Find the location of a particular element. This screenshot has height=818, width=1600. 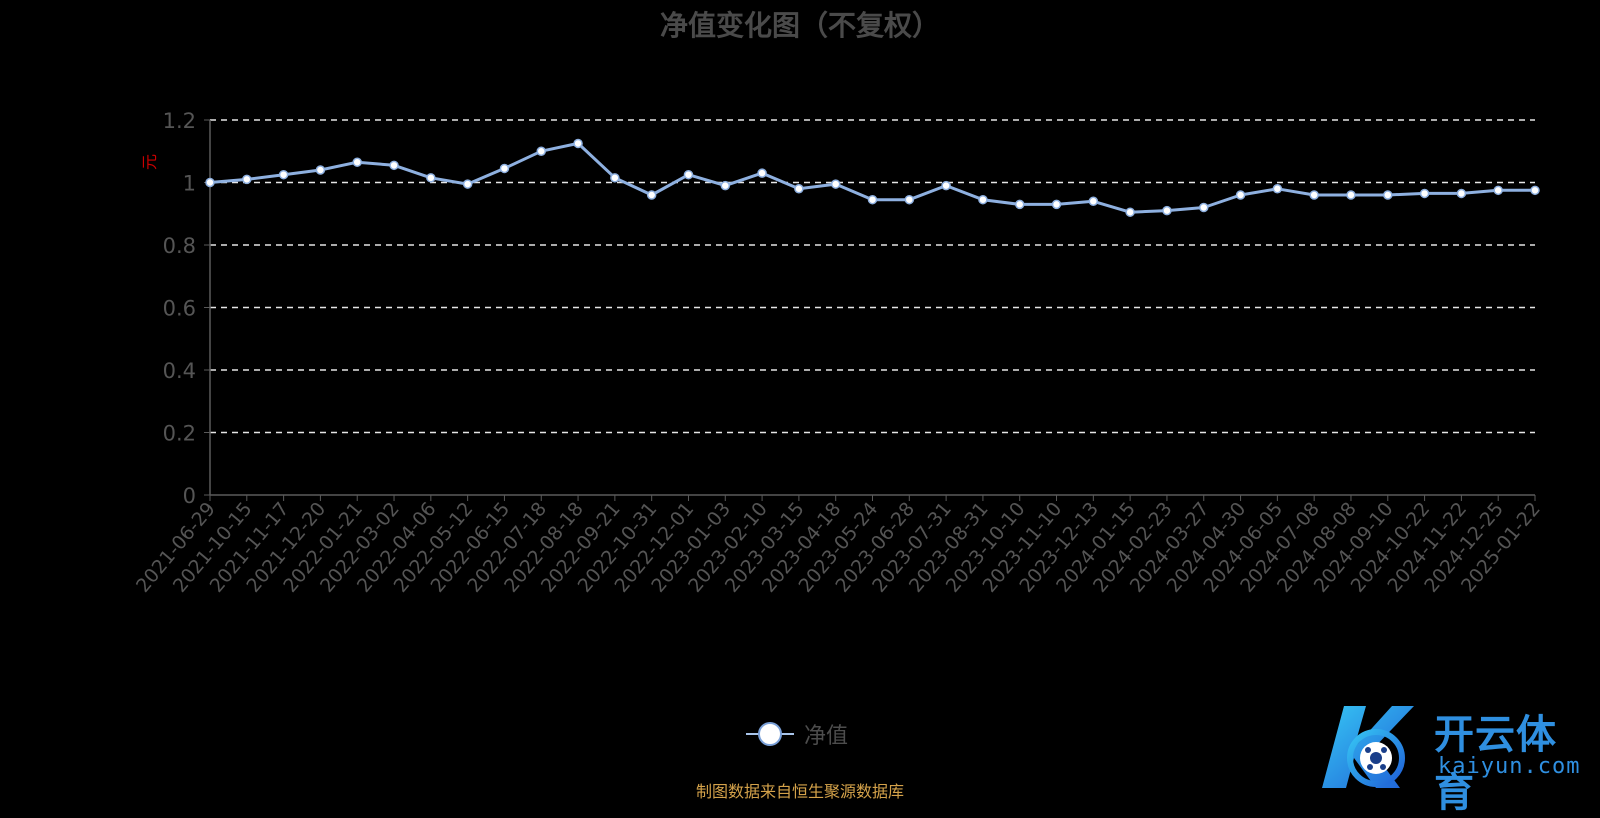

y-tick-label: 0.8 is located at coordinates (179, 246).